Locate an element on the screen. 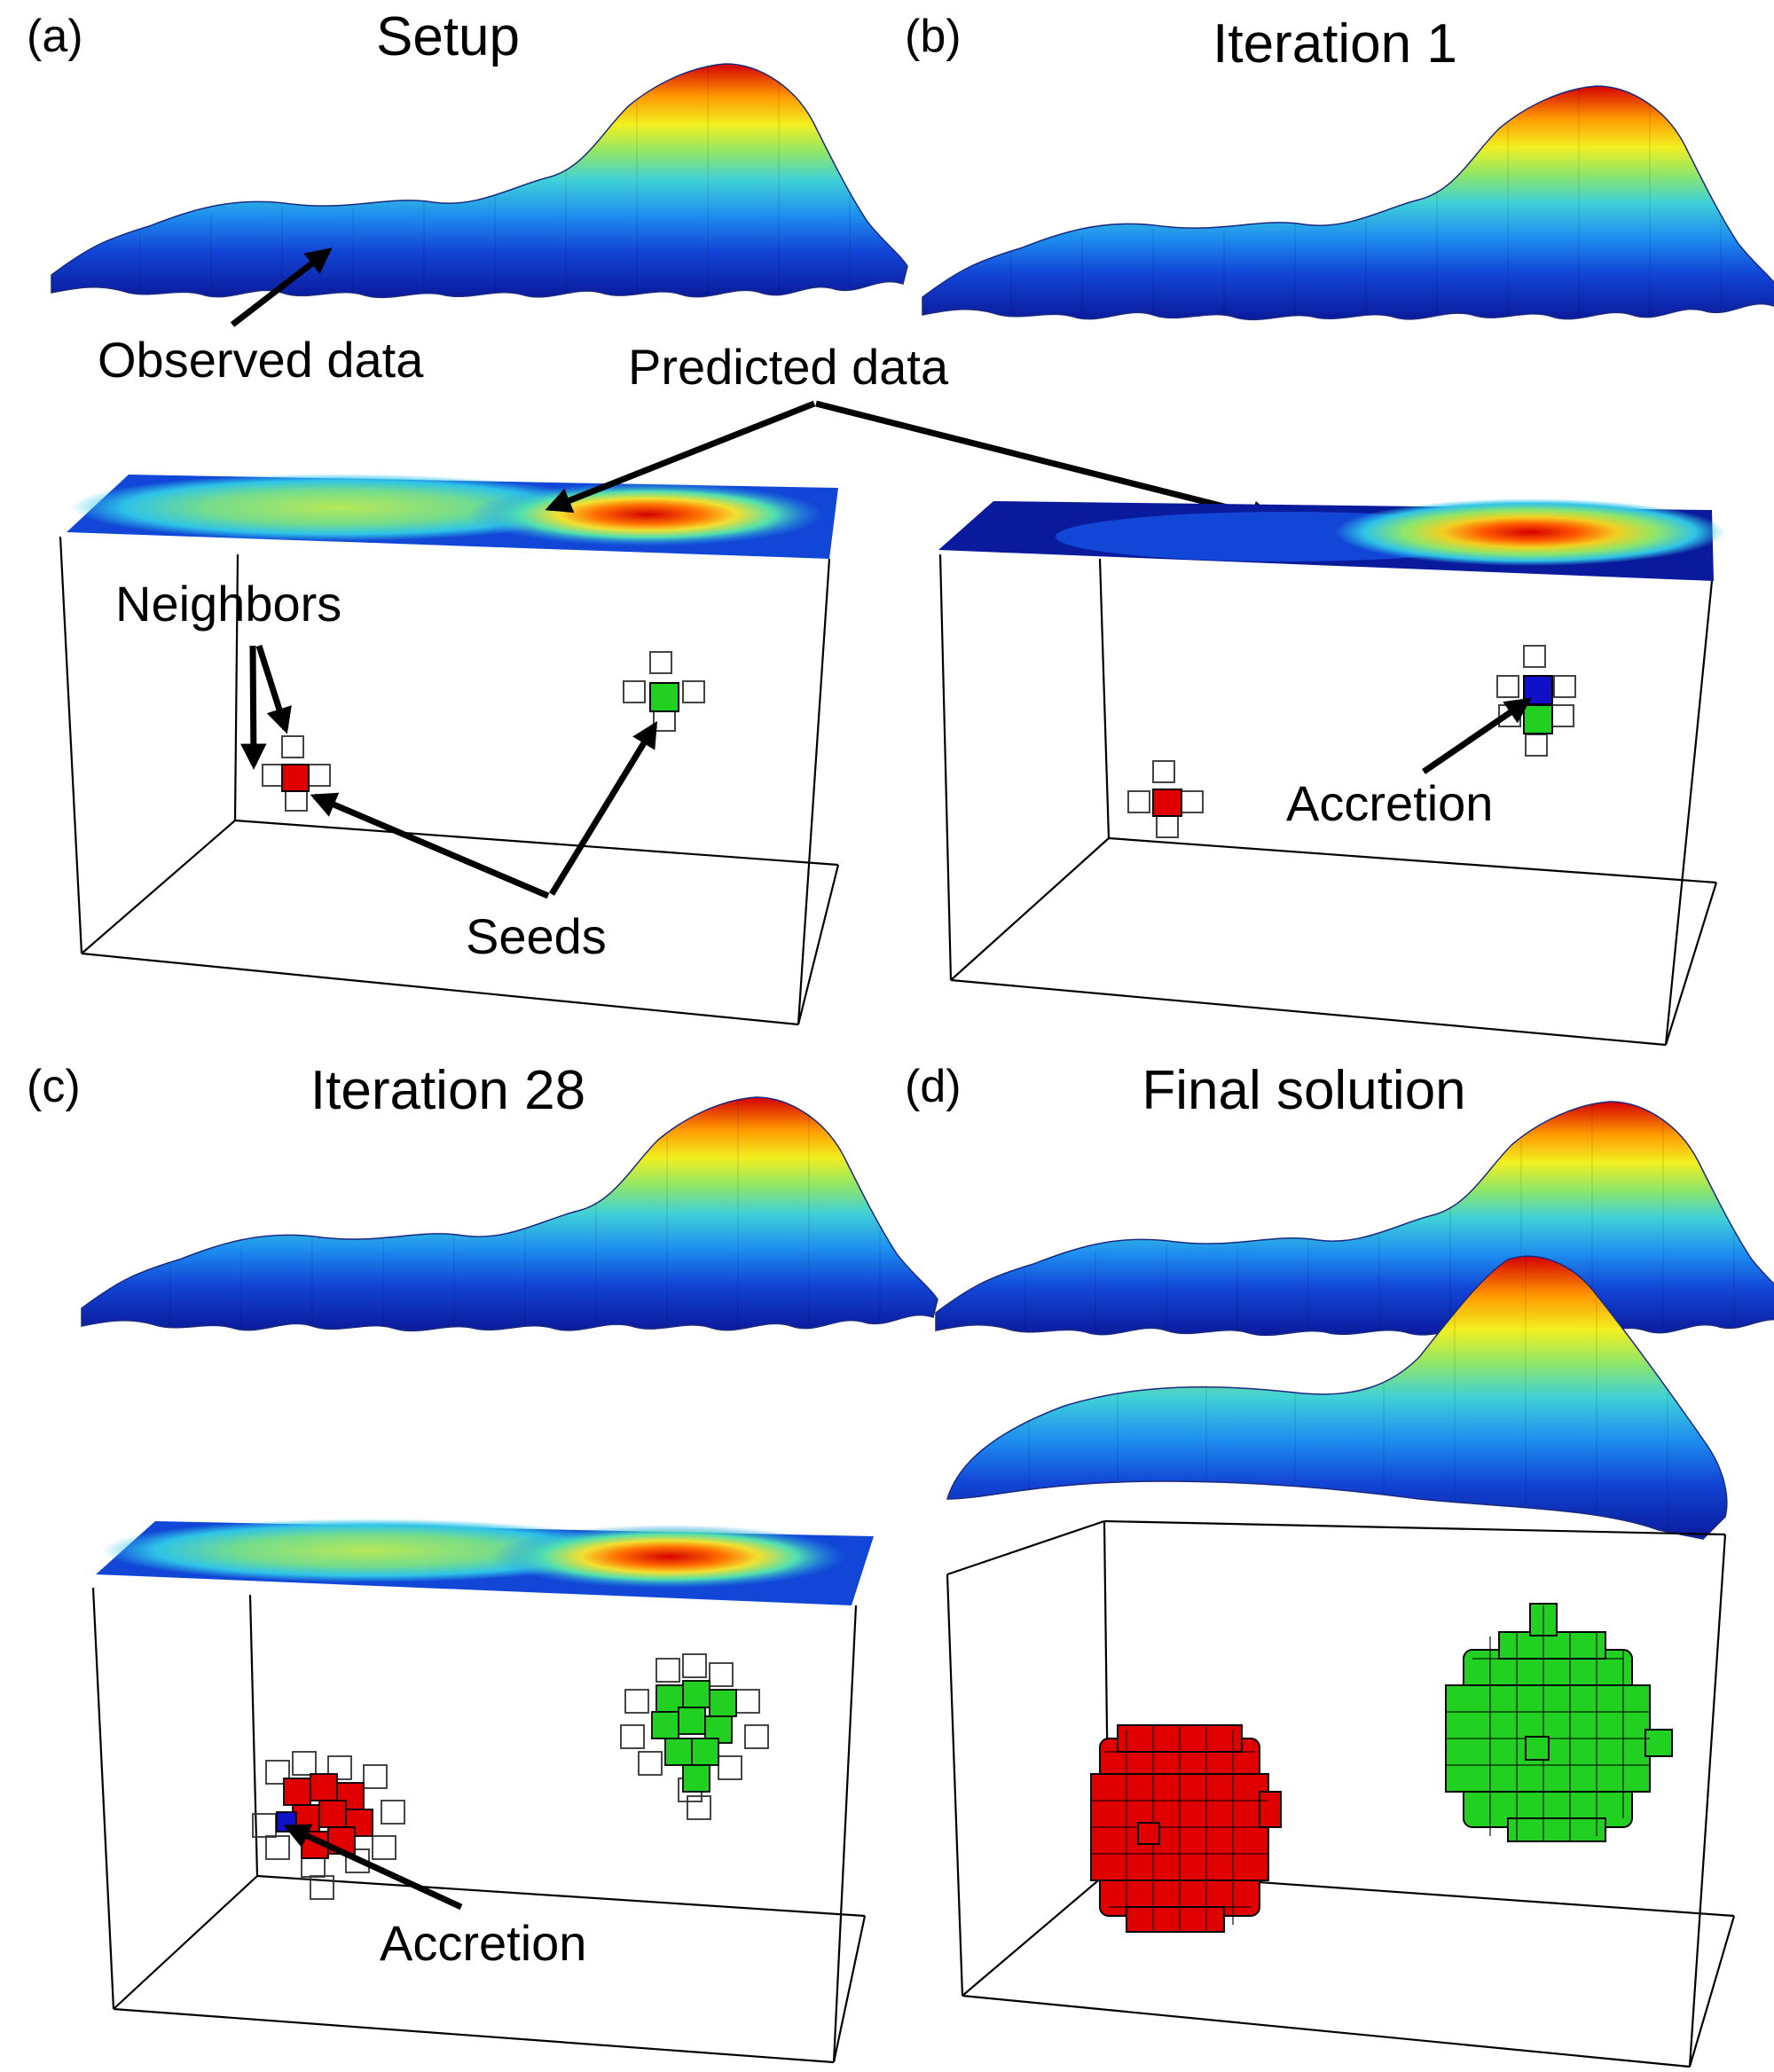  seeds-label: Seeds is located at coordinates (536, 936).